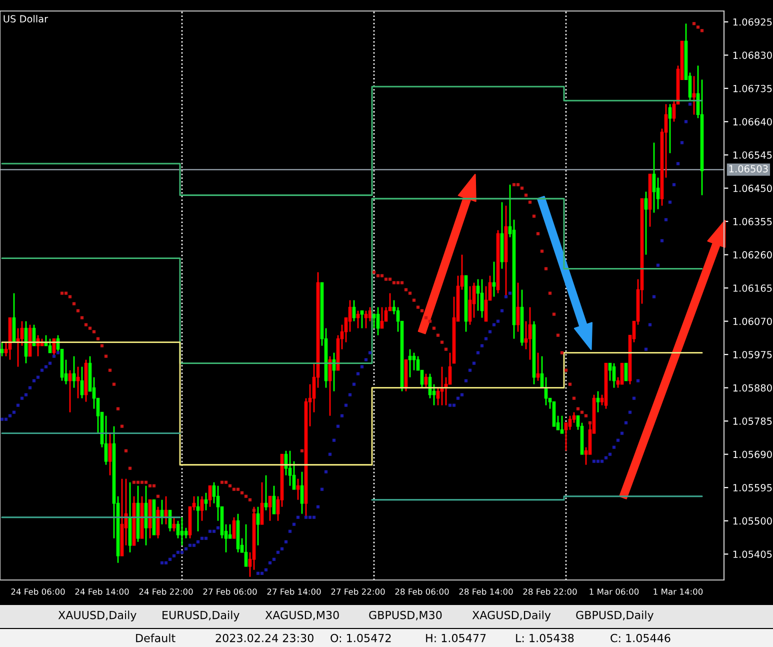 The height and width of the screenshot is (647, 773). What do you see at coordinates (545, 638) in the screenshot?
I see `text: L: 1.05438` at bounding box center [545, 638].